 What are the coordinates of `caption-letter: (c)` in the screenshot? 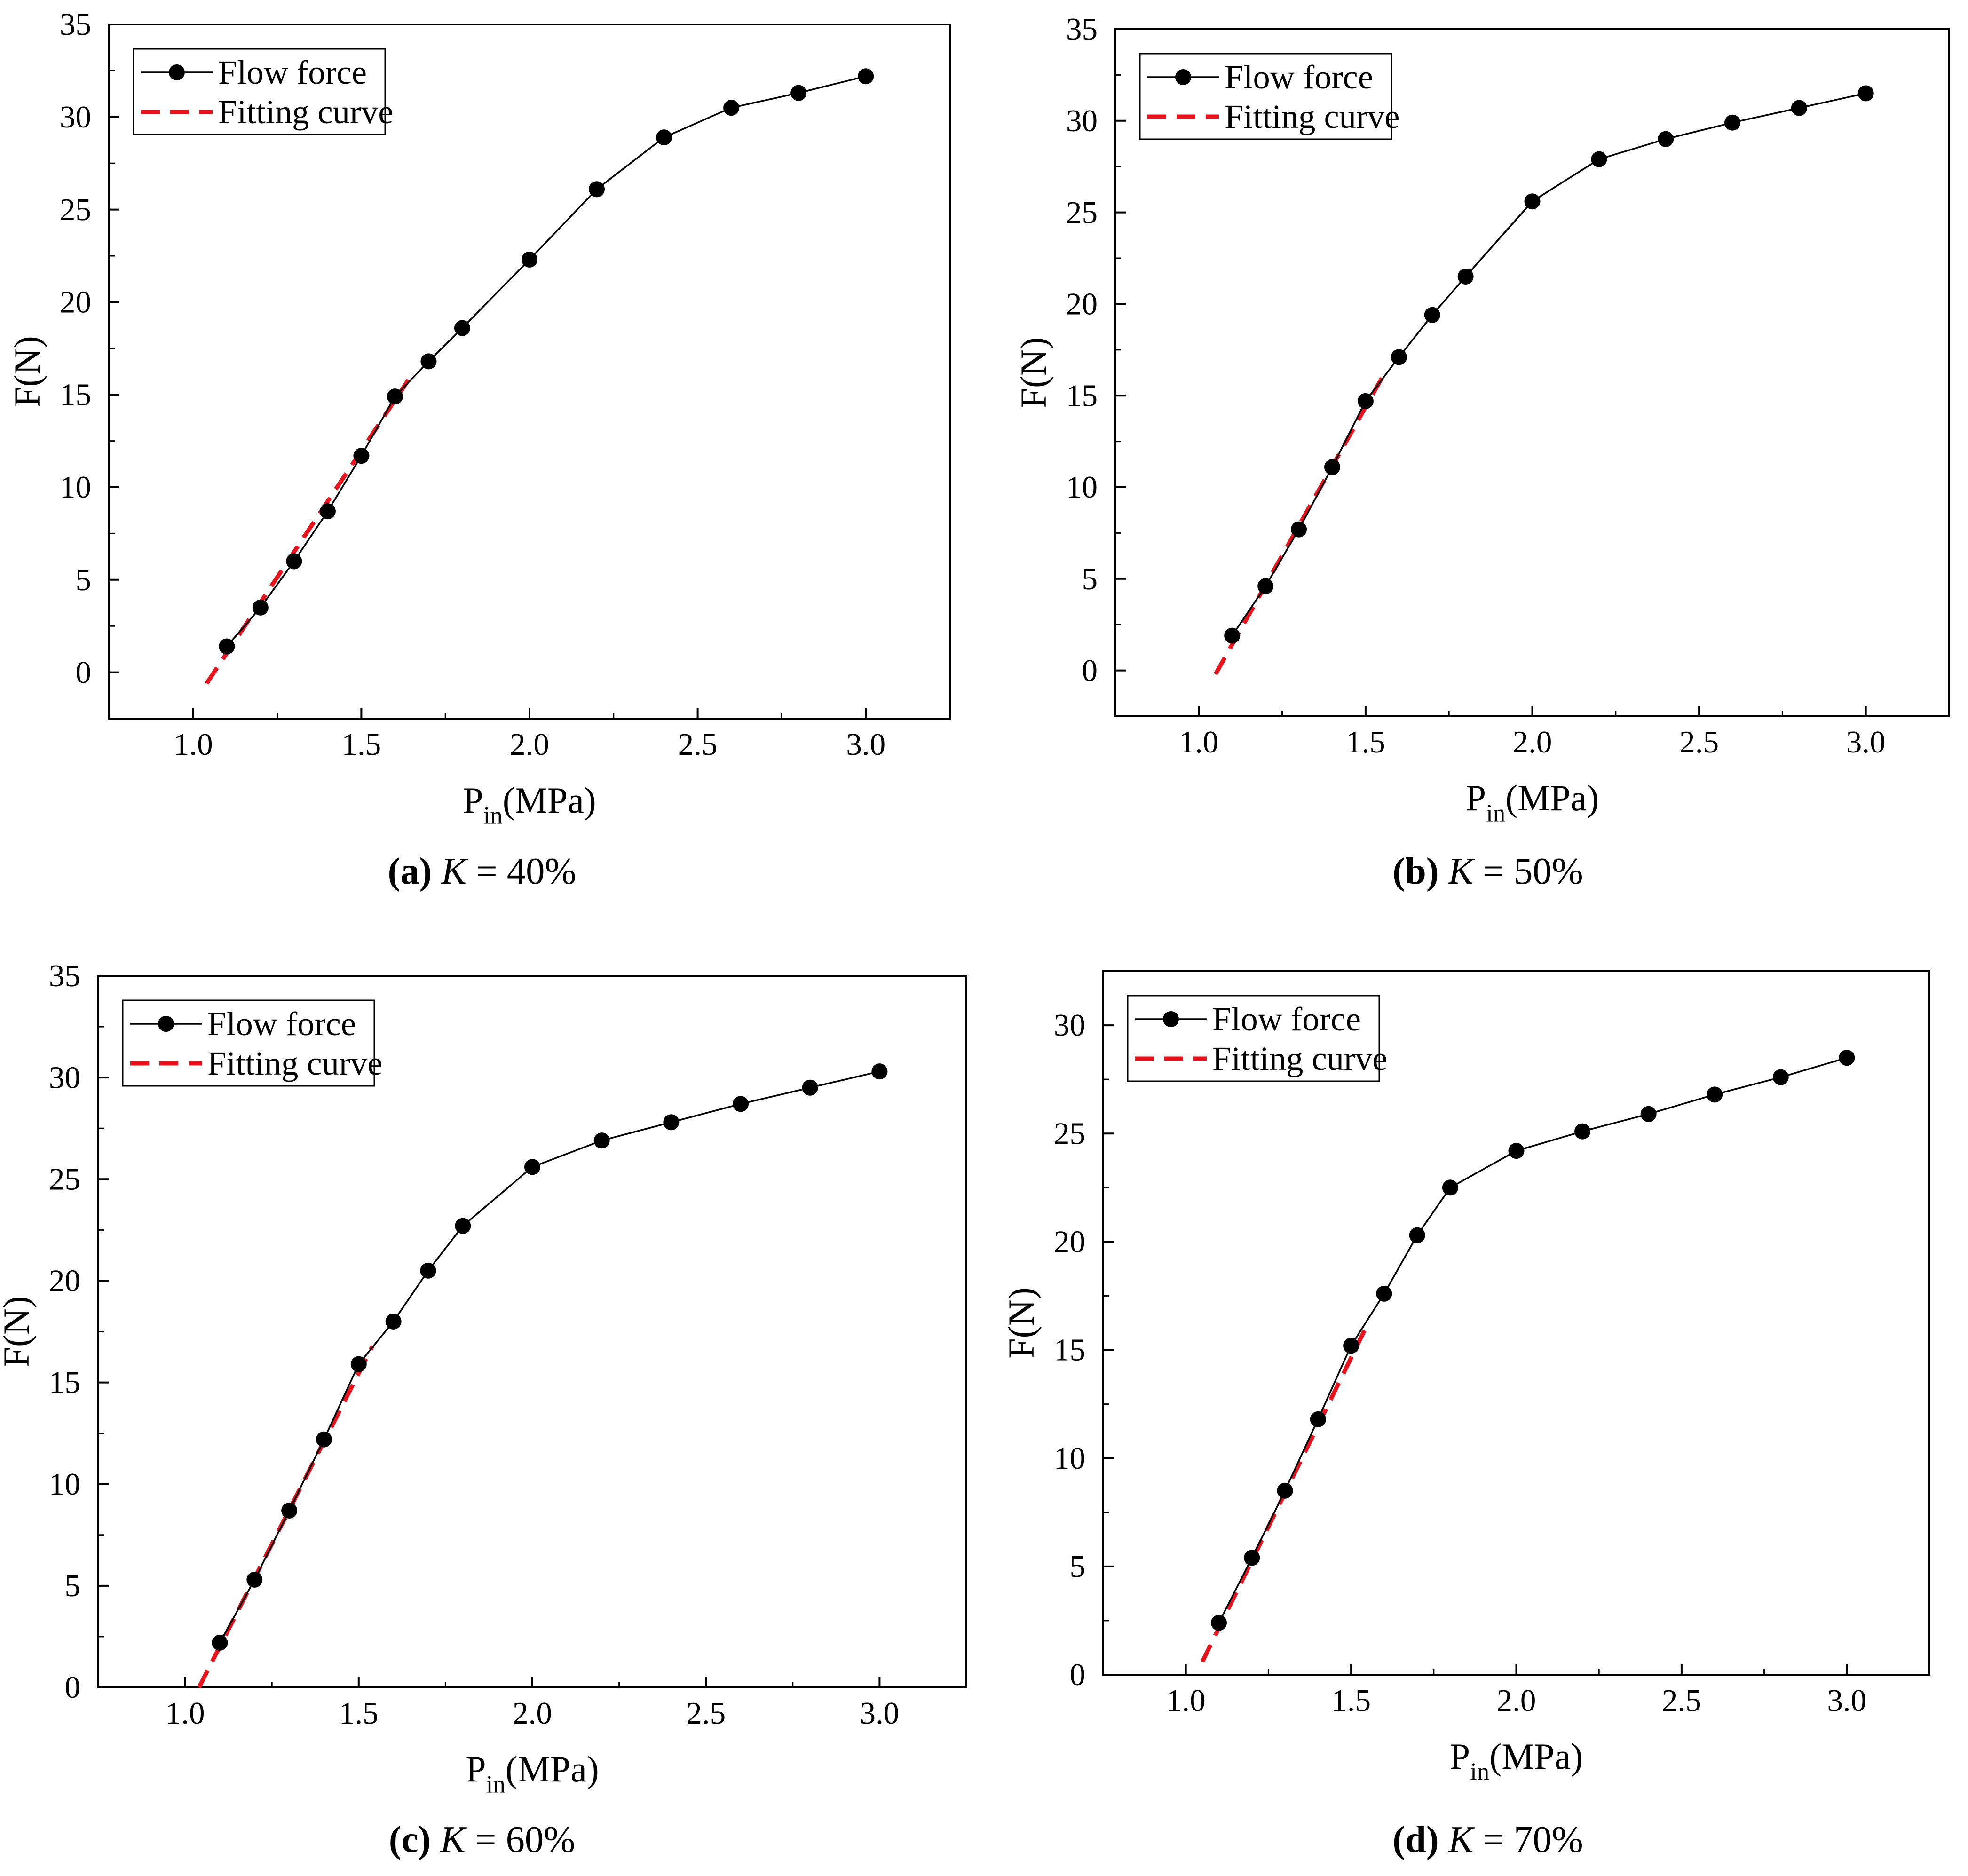 It's located at (410, 1840).